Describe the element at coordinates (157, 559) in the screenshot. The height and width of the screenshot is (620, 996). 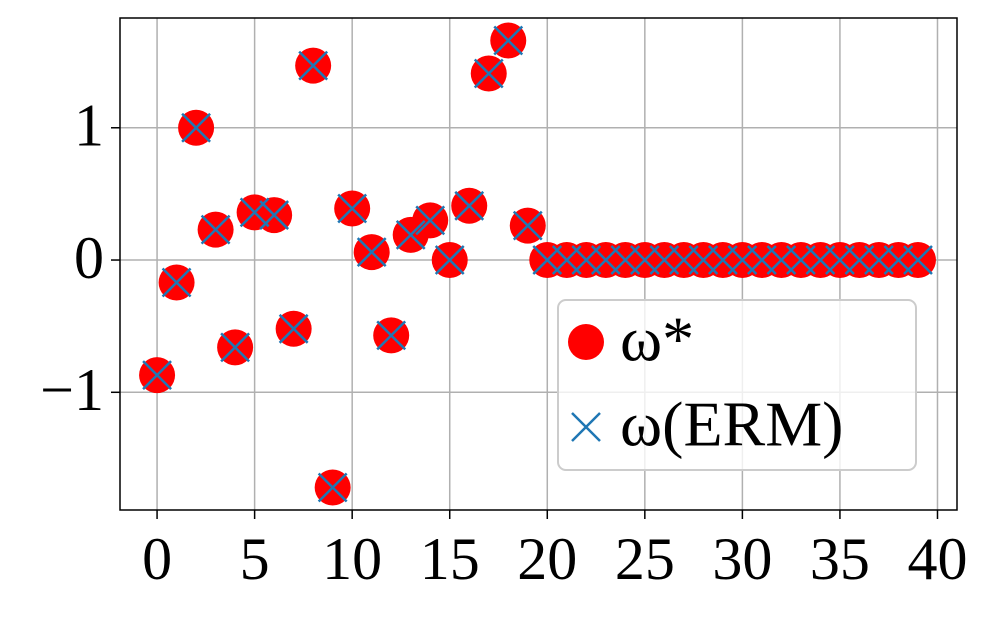
I see `x-tick-label: 0` at that location.